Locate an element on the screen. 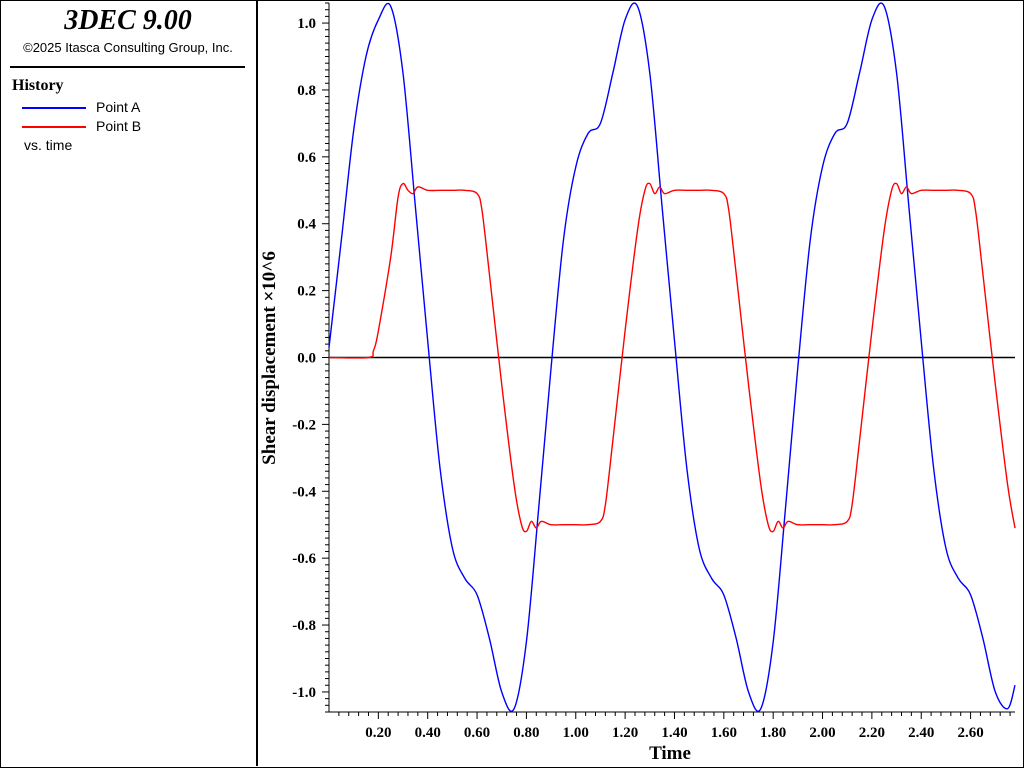  y-tick-label: -0.4 is located at coordinates (304, 492).